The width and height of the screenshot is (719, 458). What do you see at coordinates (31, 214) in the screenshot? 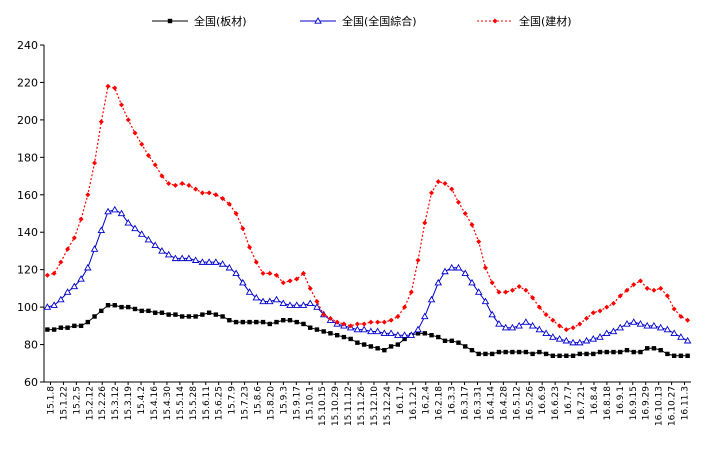
I see `y-axis: 60 80 100 120 140 160 180 200 220 240` at bounding box center [31, 214].